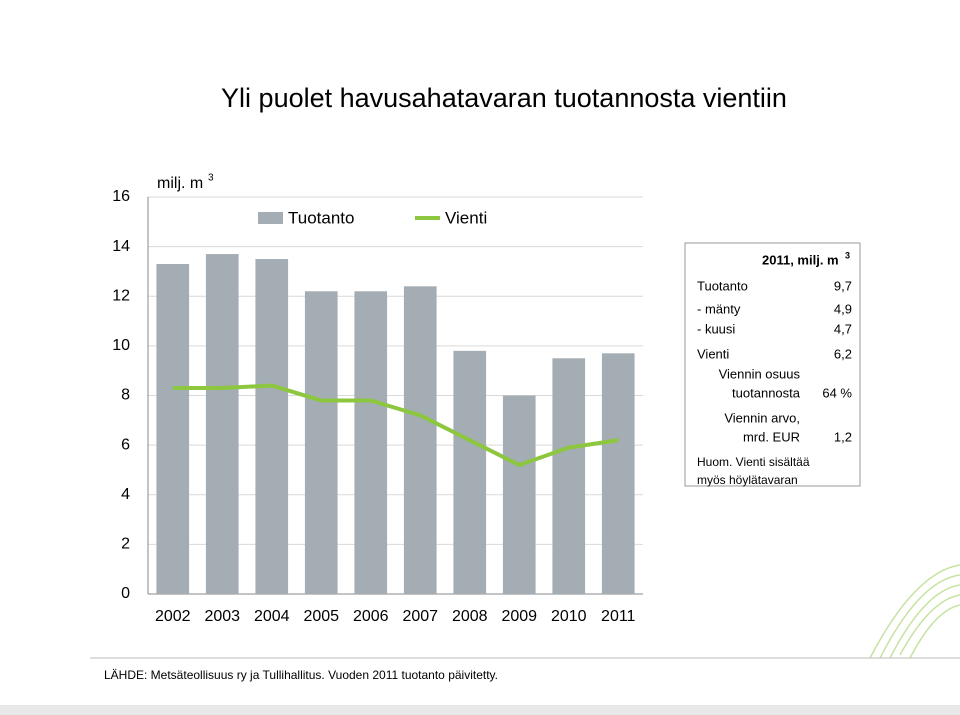 The height and width of the screenshot is (715, 960). What do you see at coordinates (480, 710) in the screenshot?
I see `footer-bar` at bounding box center [480, 710].